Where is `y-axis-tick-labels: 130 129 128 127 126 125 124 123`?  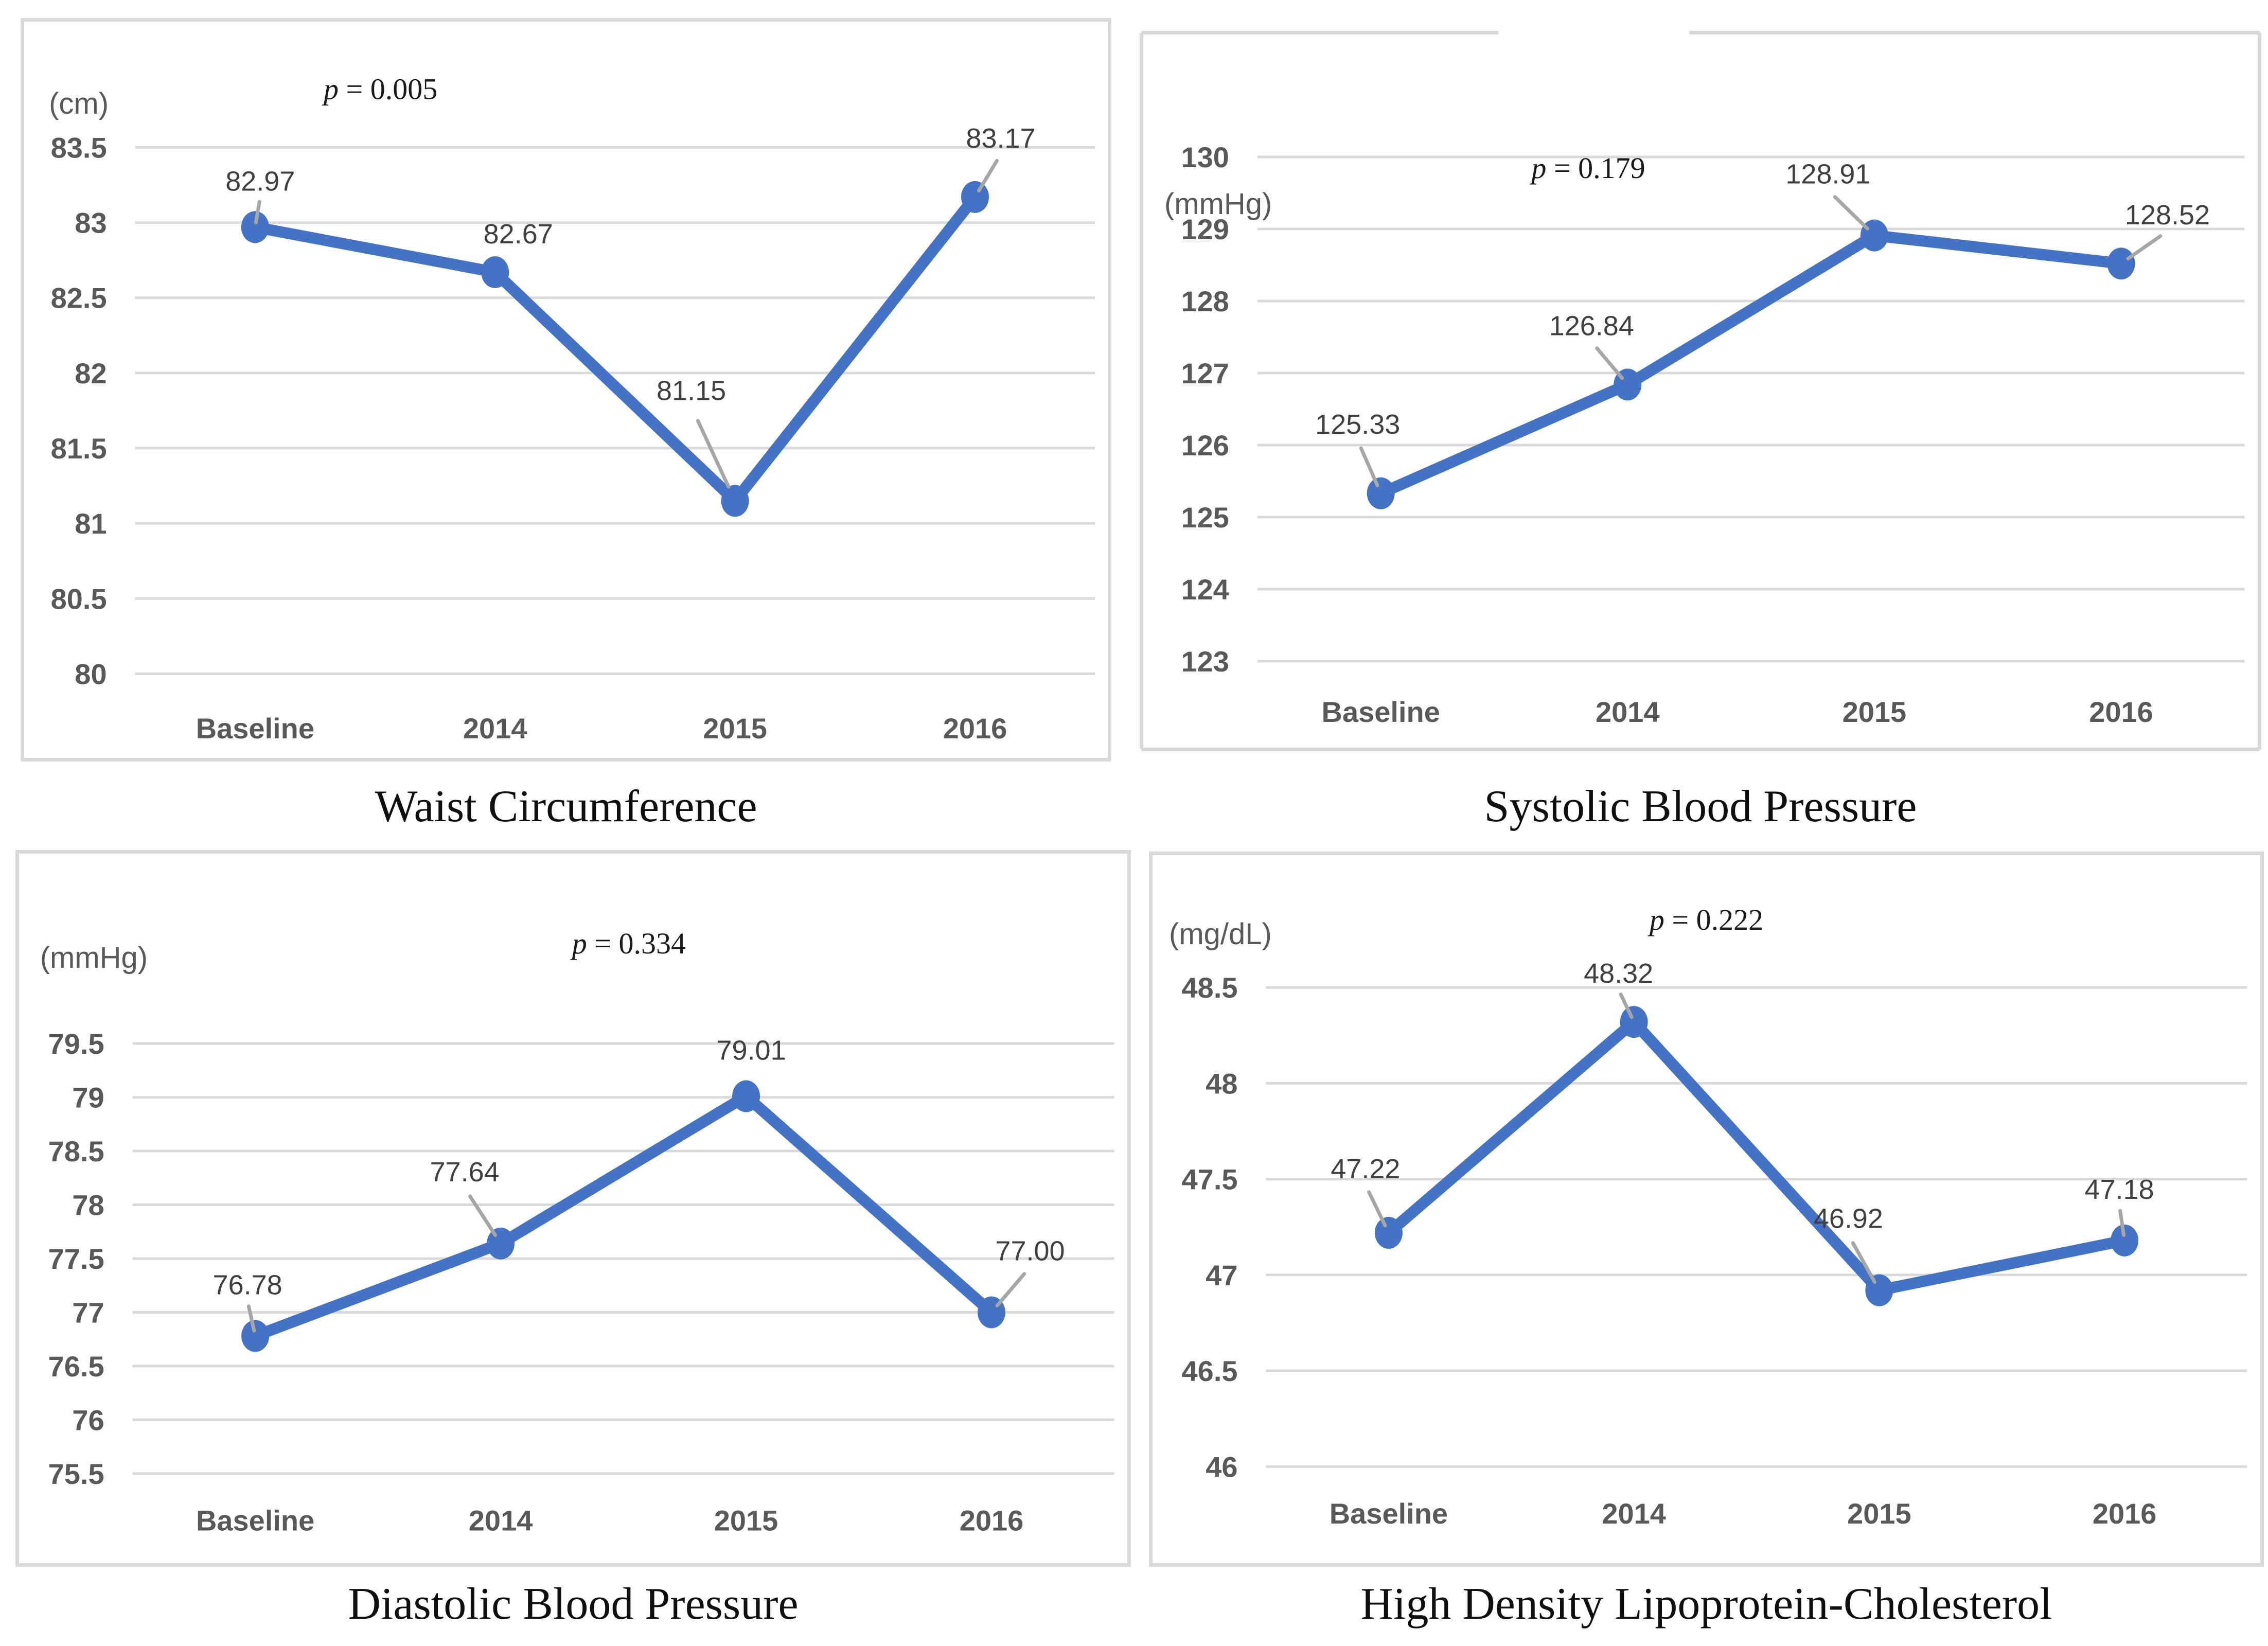 y-axis-tick-labels: 130 129 128 127 126 125 124 123 is located at coordinates (1205, 410).